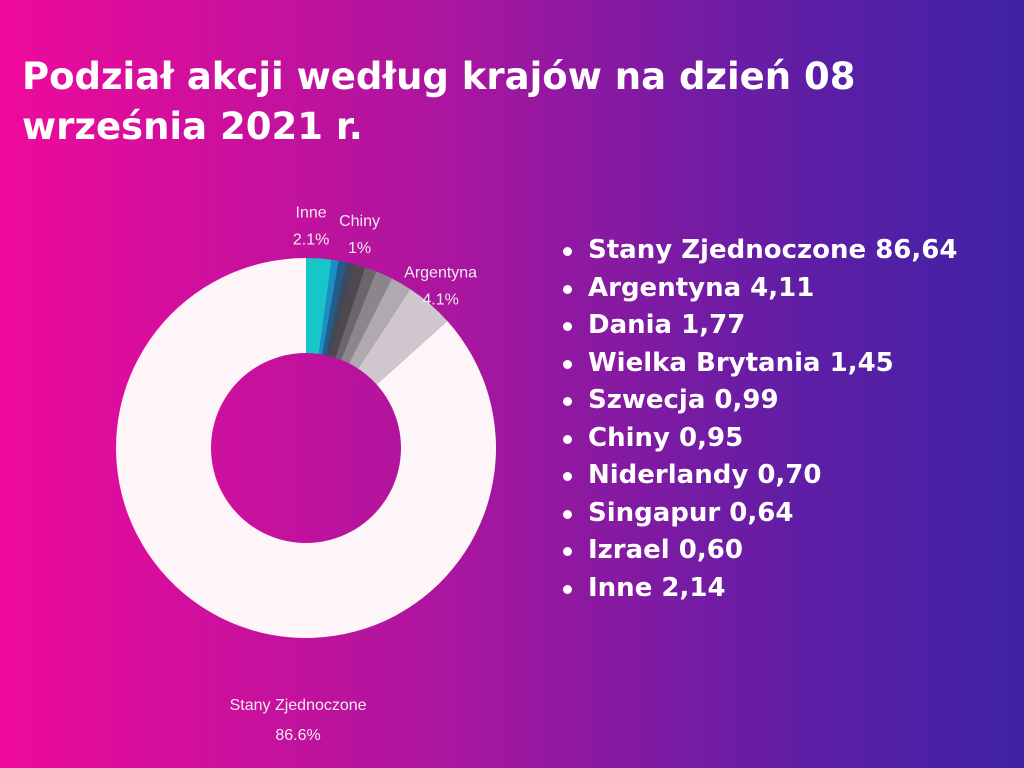  Describe the element at coordinates (758, 551) in the screenshot. I see `legend-item: Izrael 0,60` at that location.